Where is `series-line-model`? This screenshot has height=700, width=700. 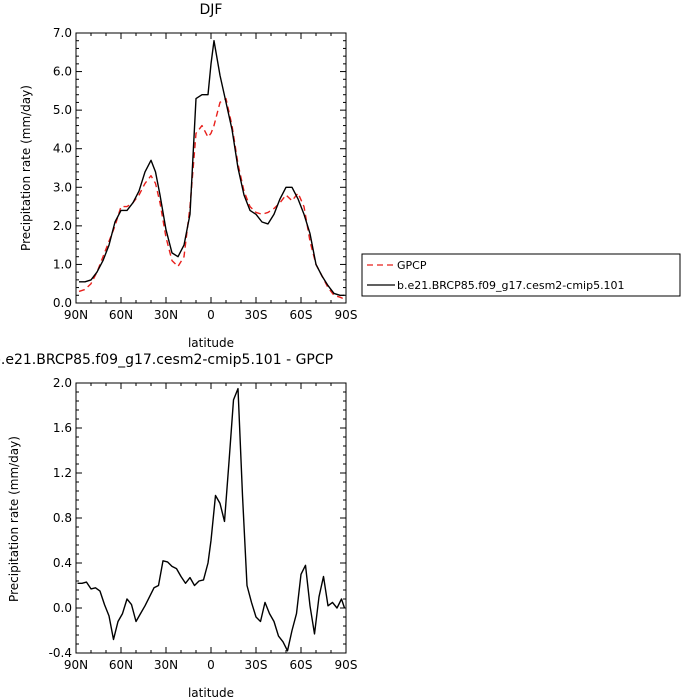 series-line-model is located at coordinates (212, 168).